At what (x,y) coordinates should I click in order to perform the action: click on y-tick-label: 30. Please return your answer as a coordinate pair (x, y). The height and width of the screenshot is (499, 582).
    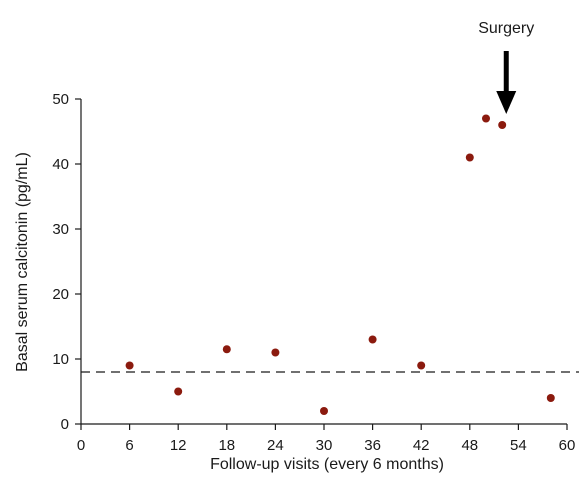
    Looking at the image, I should click on (60, 229).